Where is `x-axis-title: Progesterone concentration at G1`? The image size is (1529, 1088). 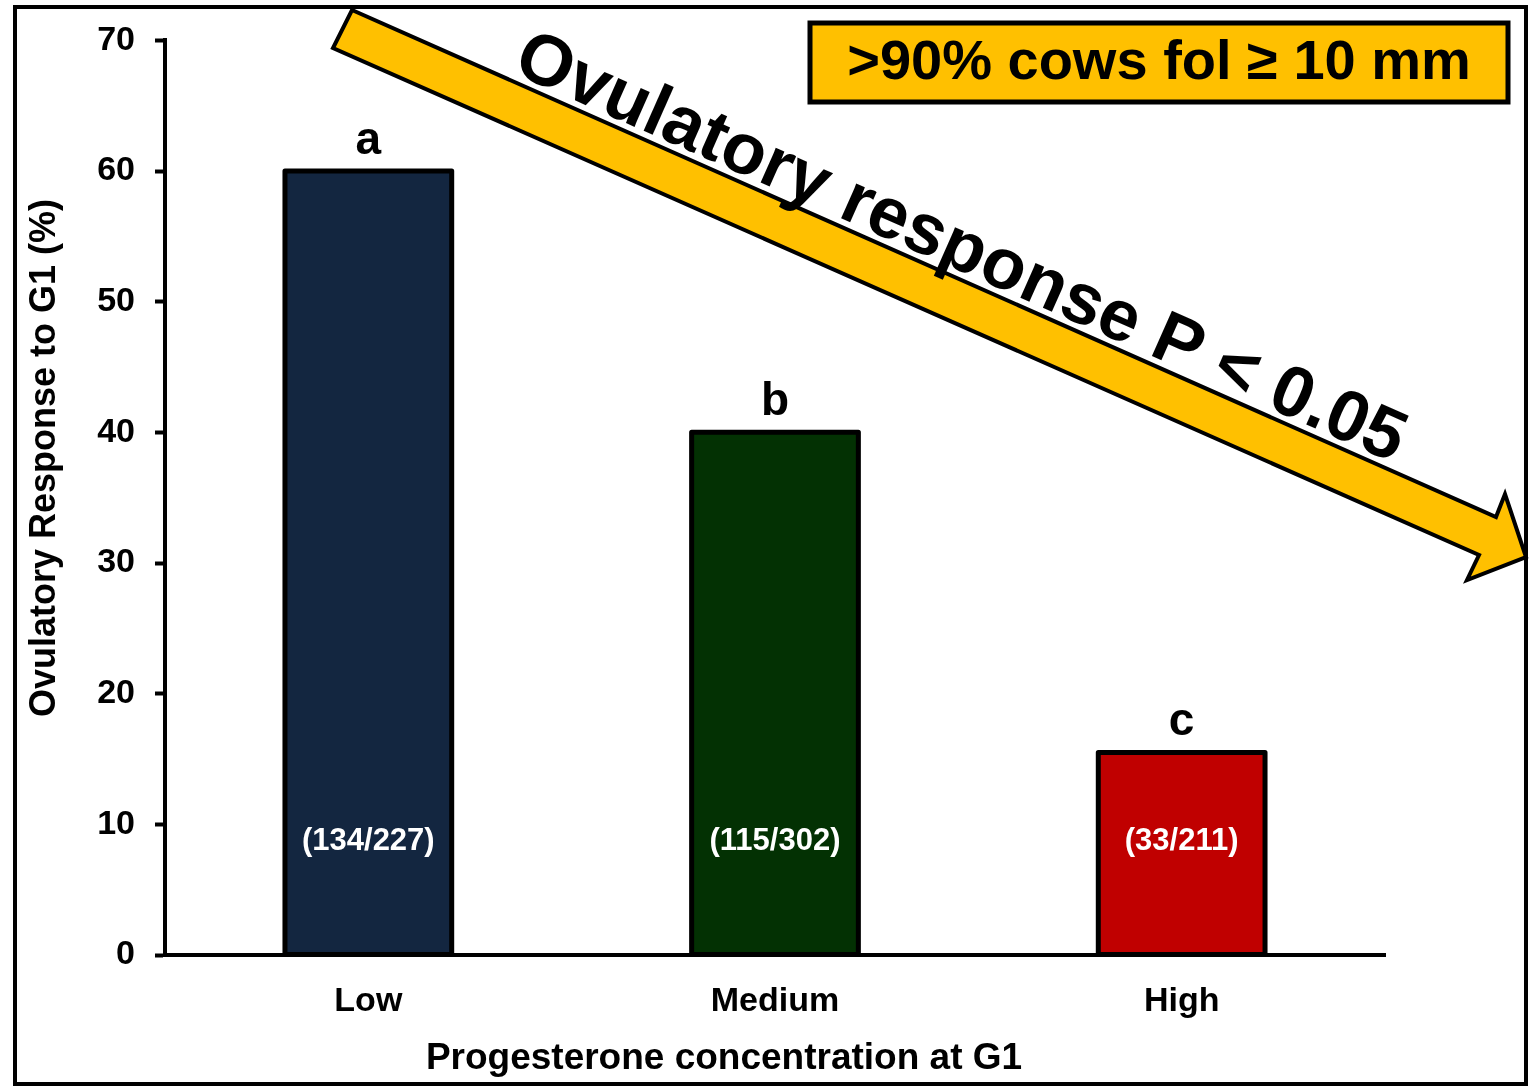
x-axis-title: Progesterone concentration at G1 is located at coordinates (724, 1057).